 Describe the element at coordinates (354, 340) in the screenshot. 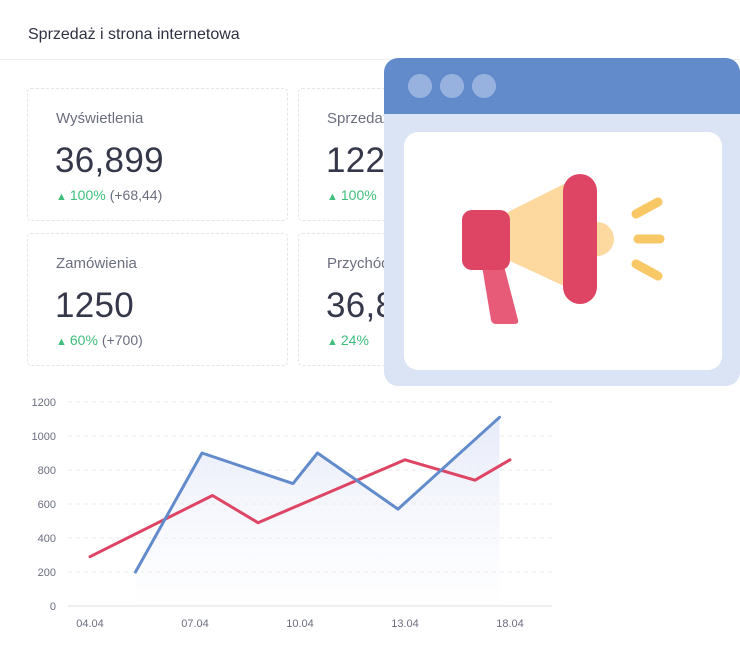

I see `stat-change-percent: 24%` at that location.